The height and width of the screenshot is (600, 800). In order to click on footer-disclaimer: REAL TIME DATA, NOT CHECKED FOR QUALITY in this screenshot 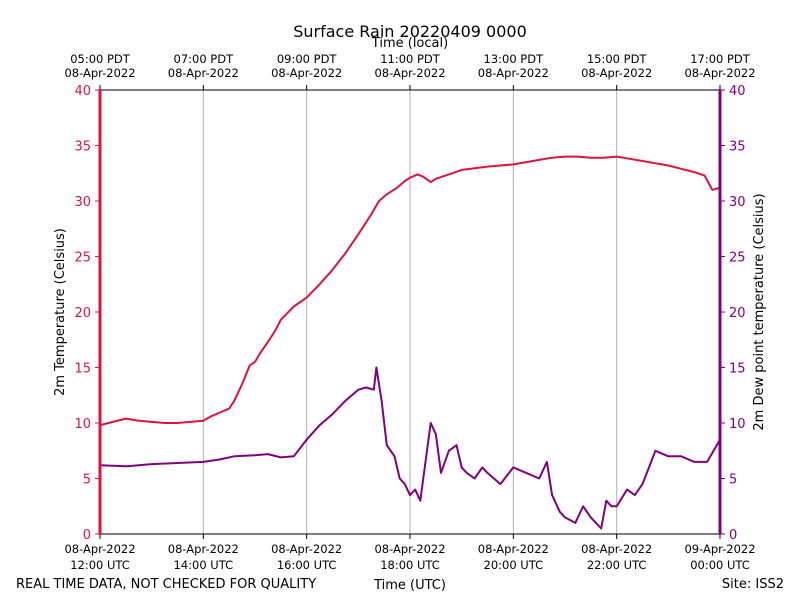, I will do `click(166, 584)`.